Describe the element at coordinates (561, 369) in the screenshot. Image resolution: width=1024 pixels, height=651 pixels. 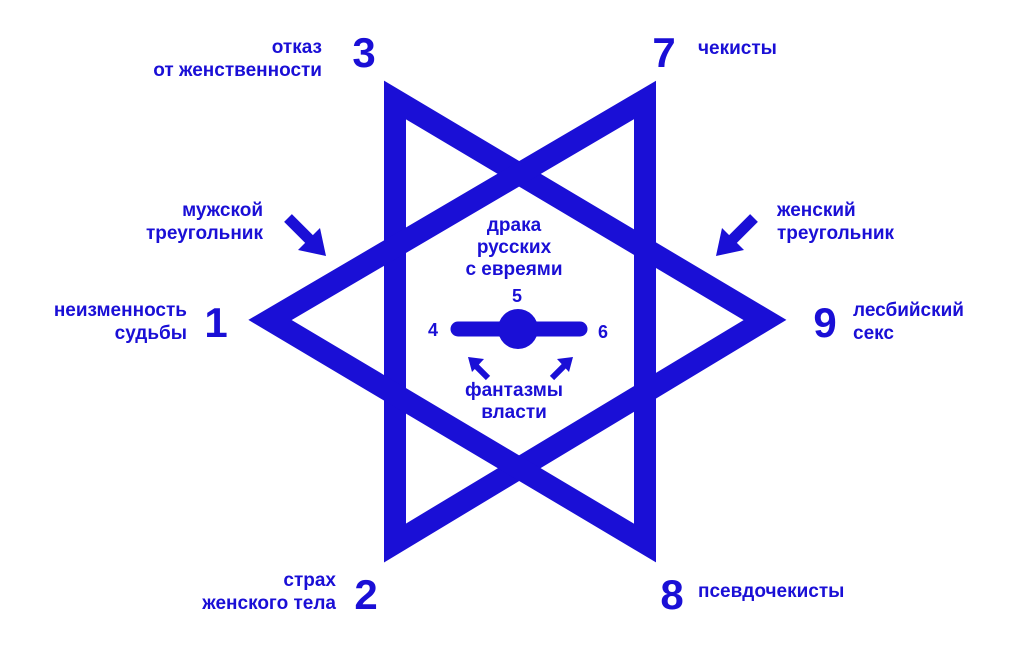
I see `fantasm-right-arrow-icon` at that location.